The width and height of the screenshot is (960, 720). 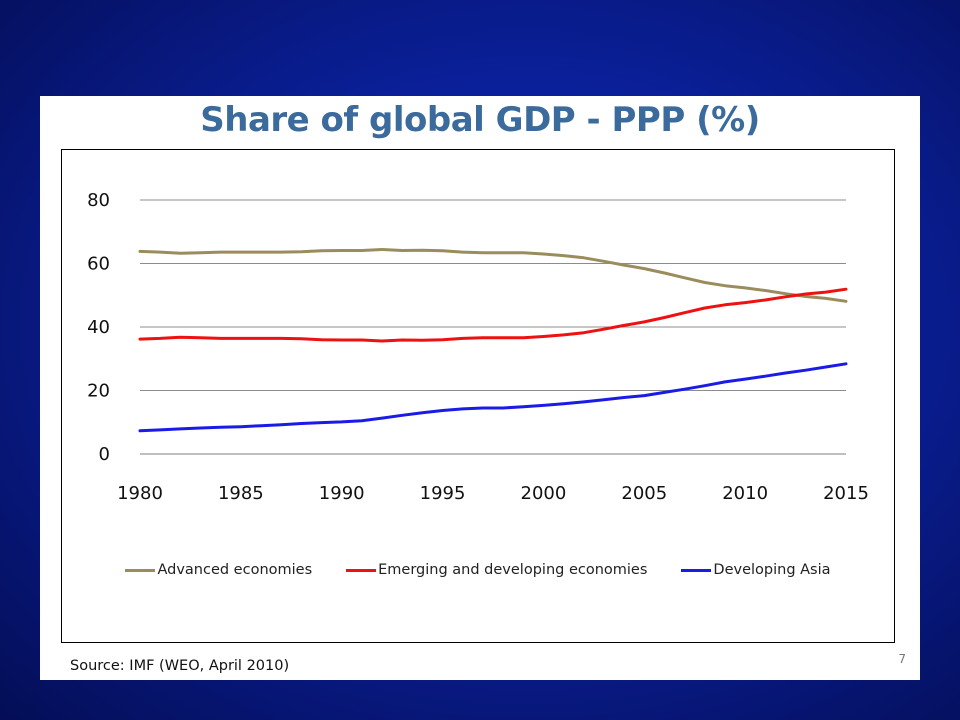 What do you see at coordinates (846, 493) in the screenshot?
I see `x-tick-label: 2015` at bounding box center [846, 493].